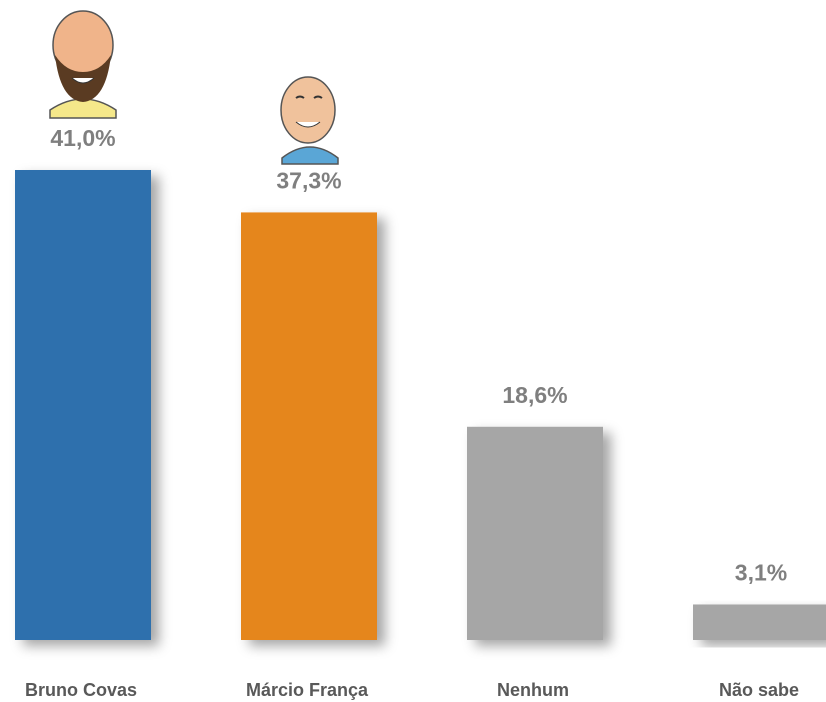 Image resolution: width=826 pixels, height=702 pixels. I want to click on value-label: 18,6%, so click(534, 395).